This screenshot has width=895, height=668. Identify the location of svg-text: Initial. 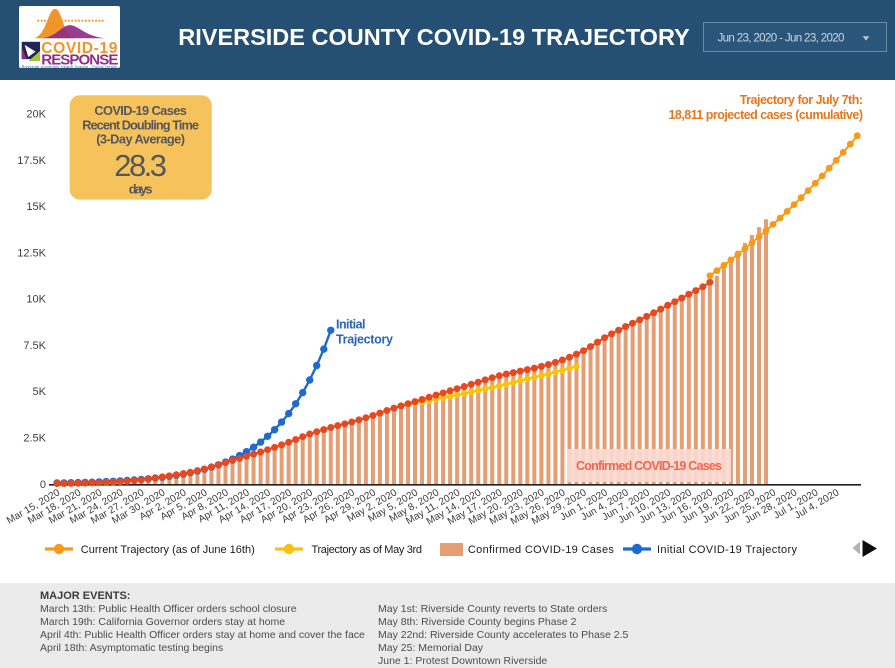
(351, 325).